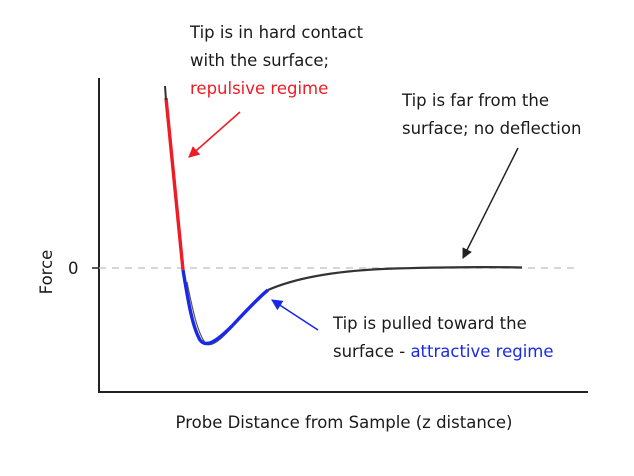 The width and height of the screenshot is (634, 476). I want to click on far-annotation-line2: surface; no deflection, so click(491, 128).